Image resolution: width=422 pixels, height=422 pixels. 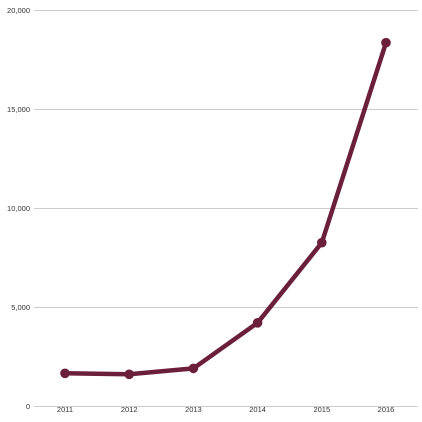 I want to click on x-axis-tick-labels: 2011 2012 2013 2014 2015 2016, so click(x=225, y=409).